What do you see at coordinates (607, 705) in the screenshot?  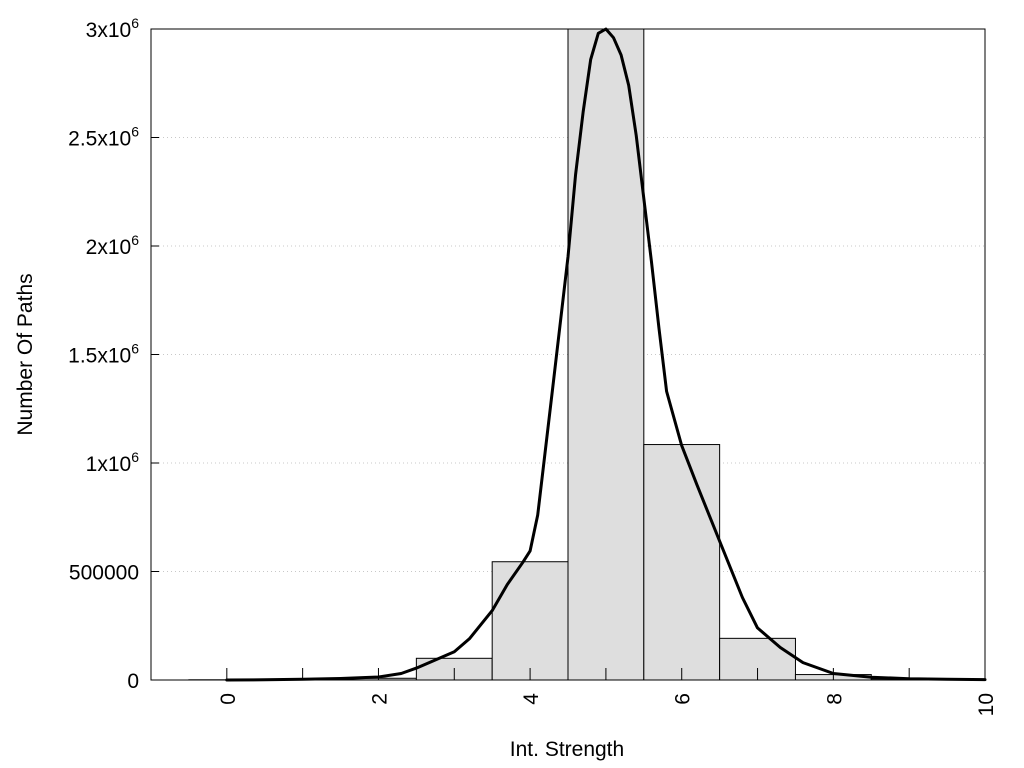 I see `x-tick-labels: 0 2 4 6 8 10` at bounding box center [607, 705].